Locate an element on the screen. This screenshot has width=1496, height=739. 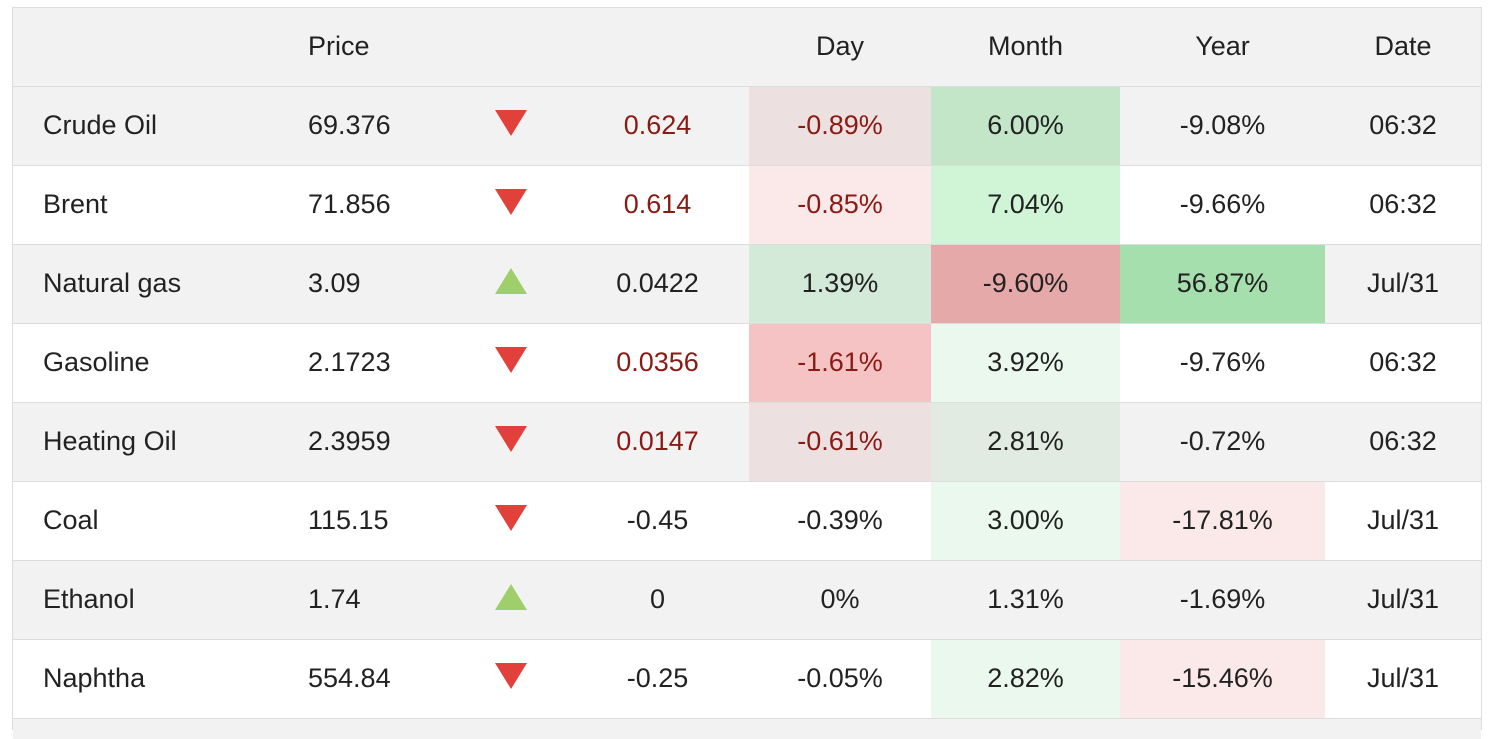
month-change-cell: -9.60% is located at coordinates (1025, 283).